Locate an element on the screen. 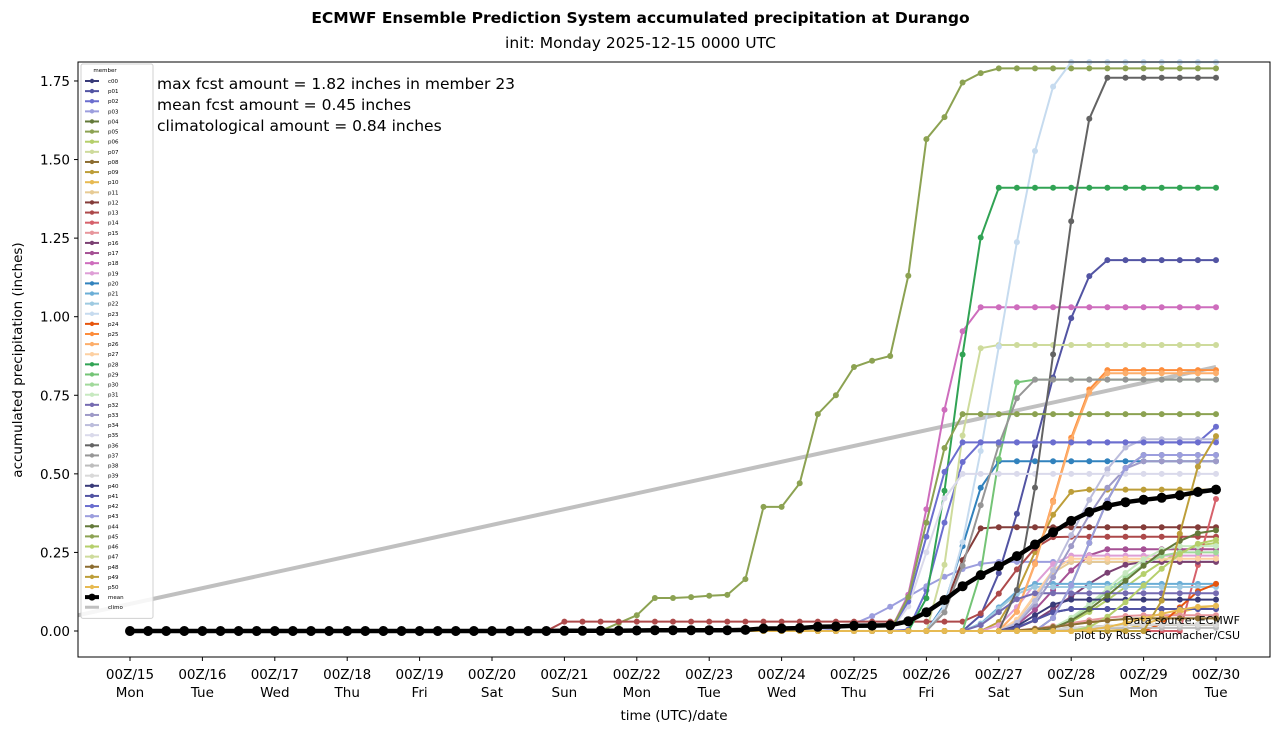 This screenshot has width=1281, height=733. series-point-p41 is located at coordinates (1071, 609).